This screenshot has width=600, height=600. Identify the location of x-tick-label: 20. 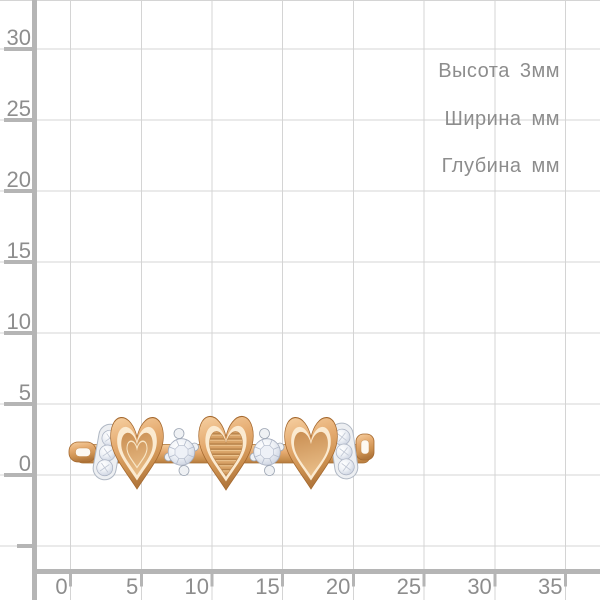
(338, 586).